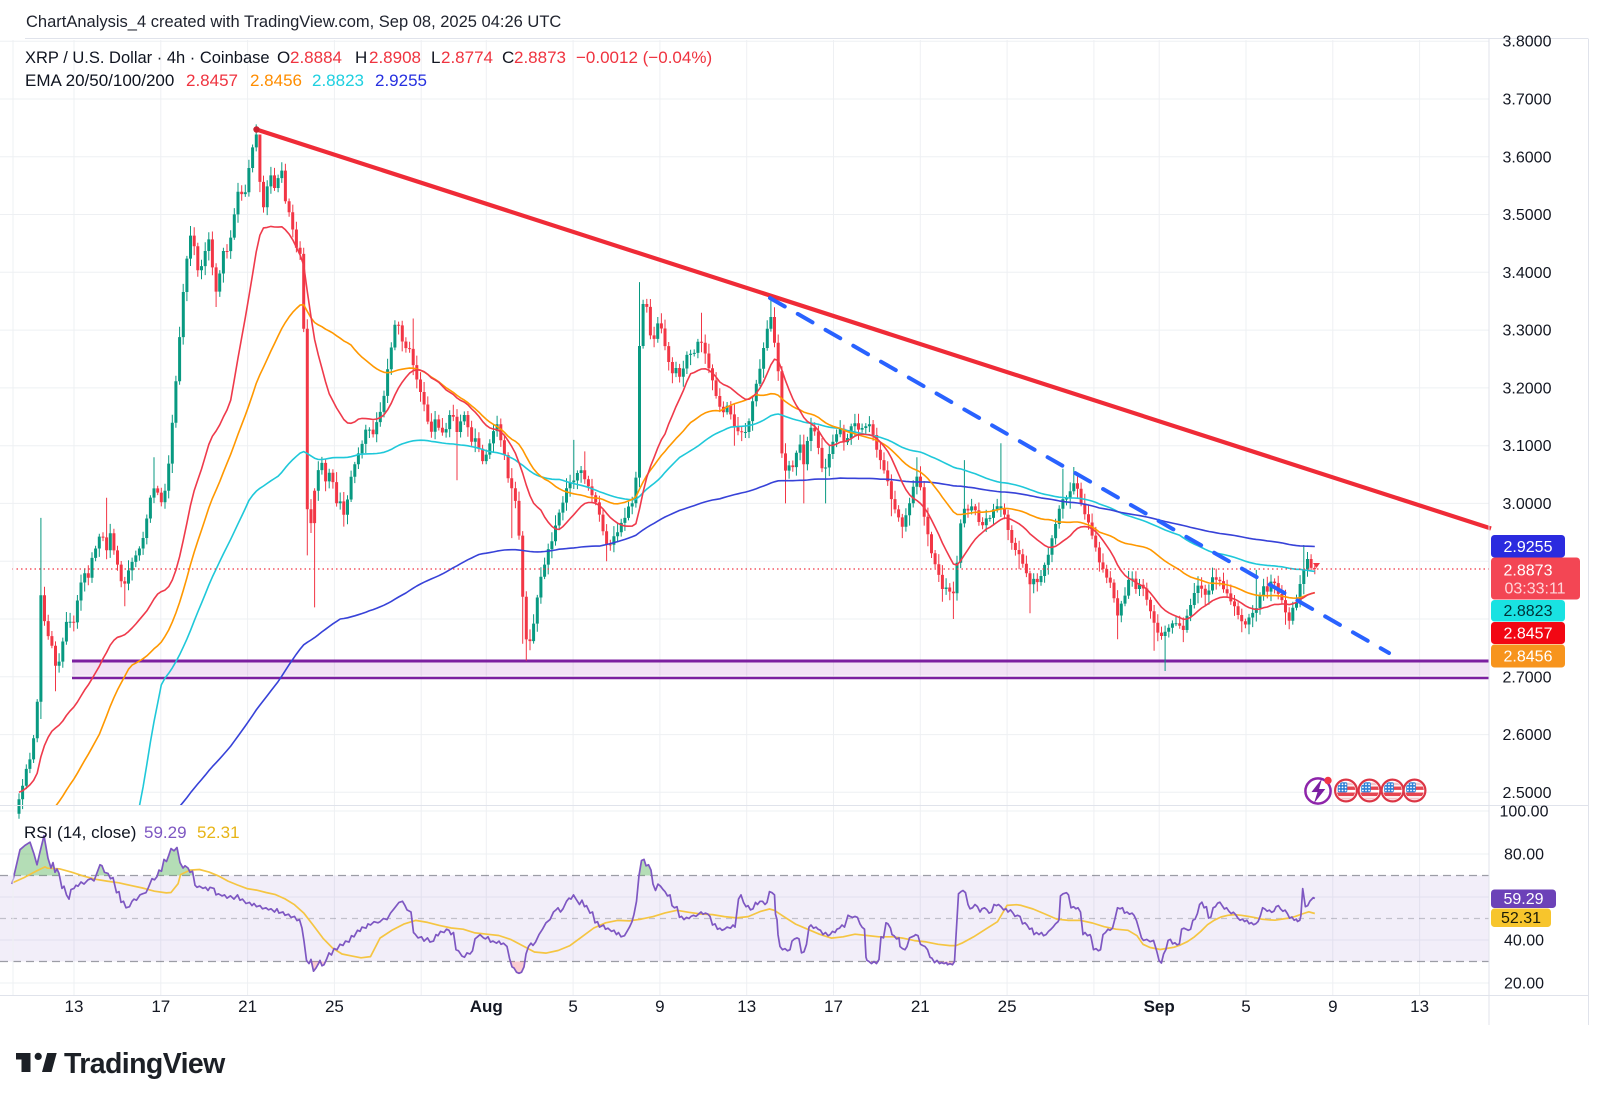 This screenshot has height=1108, width=1600. Describe the element at coordinates (361, 57) in the screenshot. I see `svg-text: H` at that location.